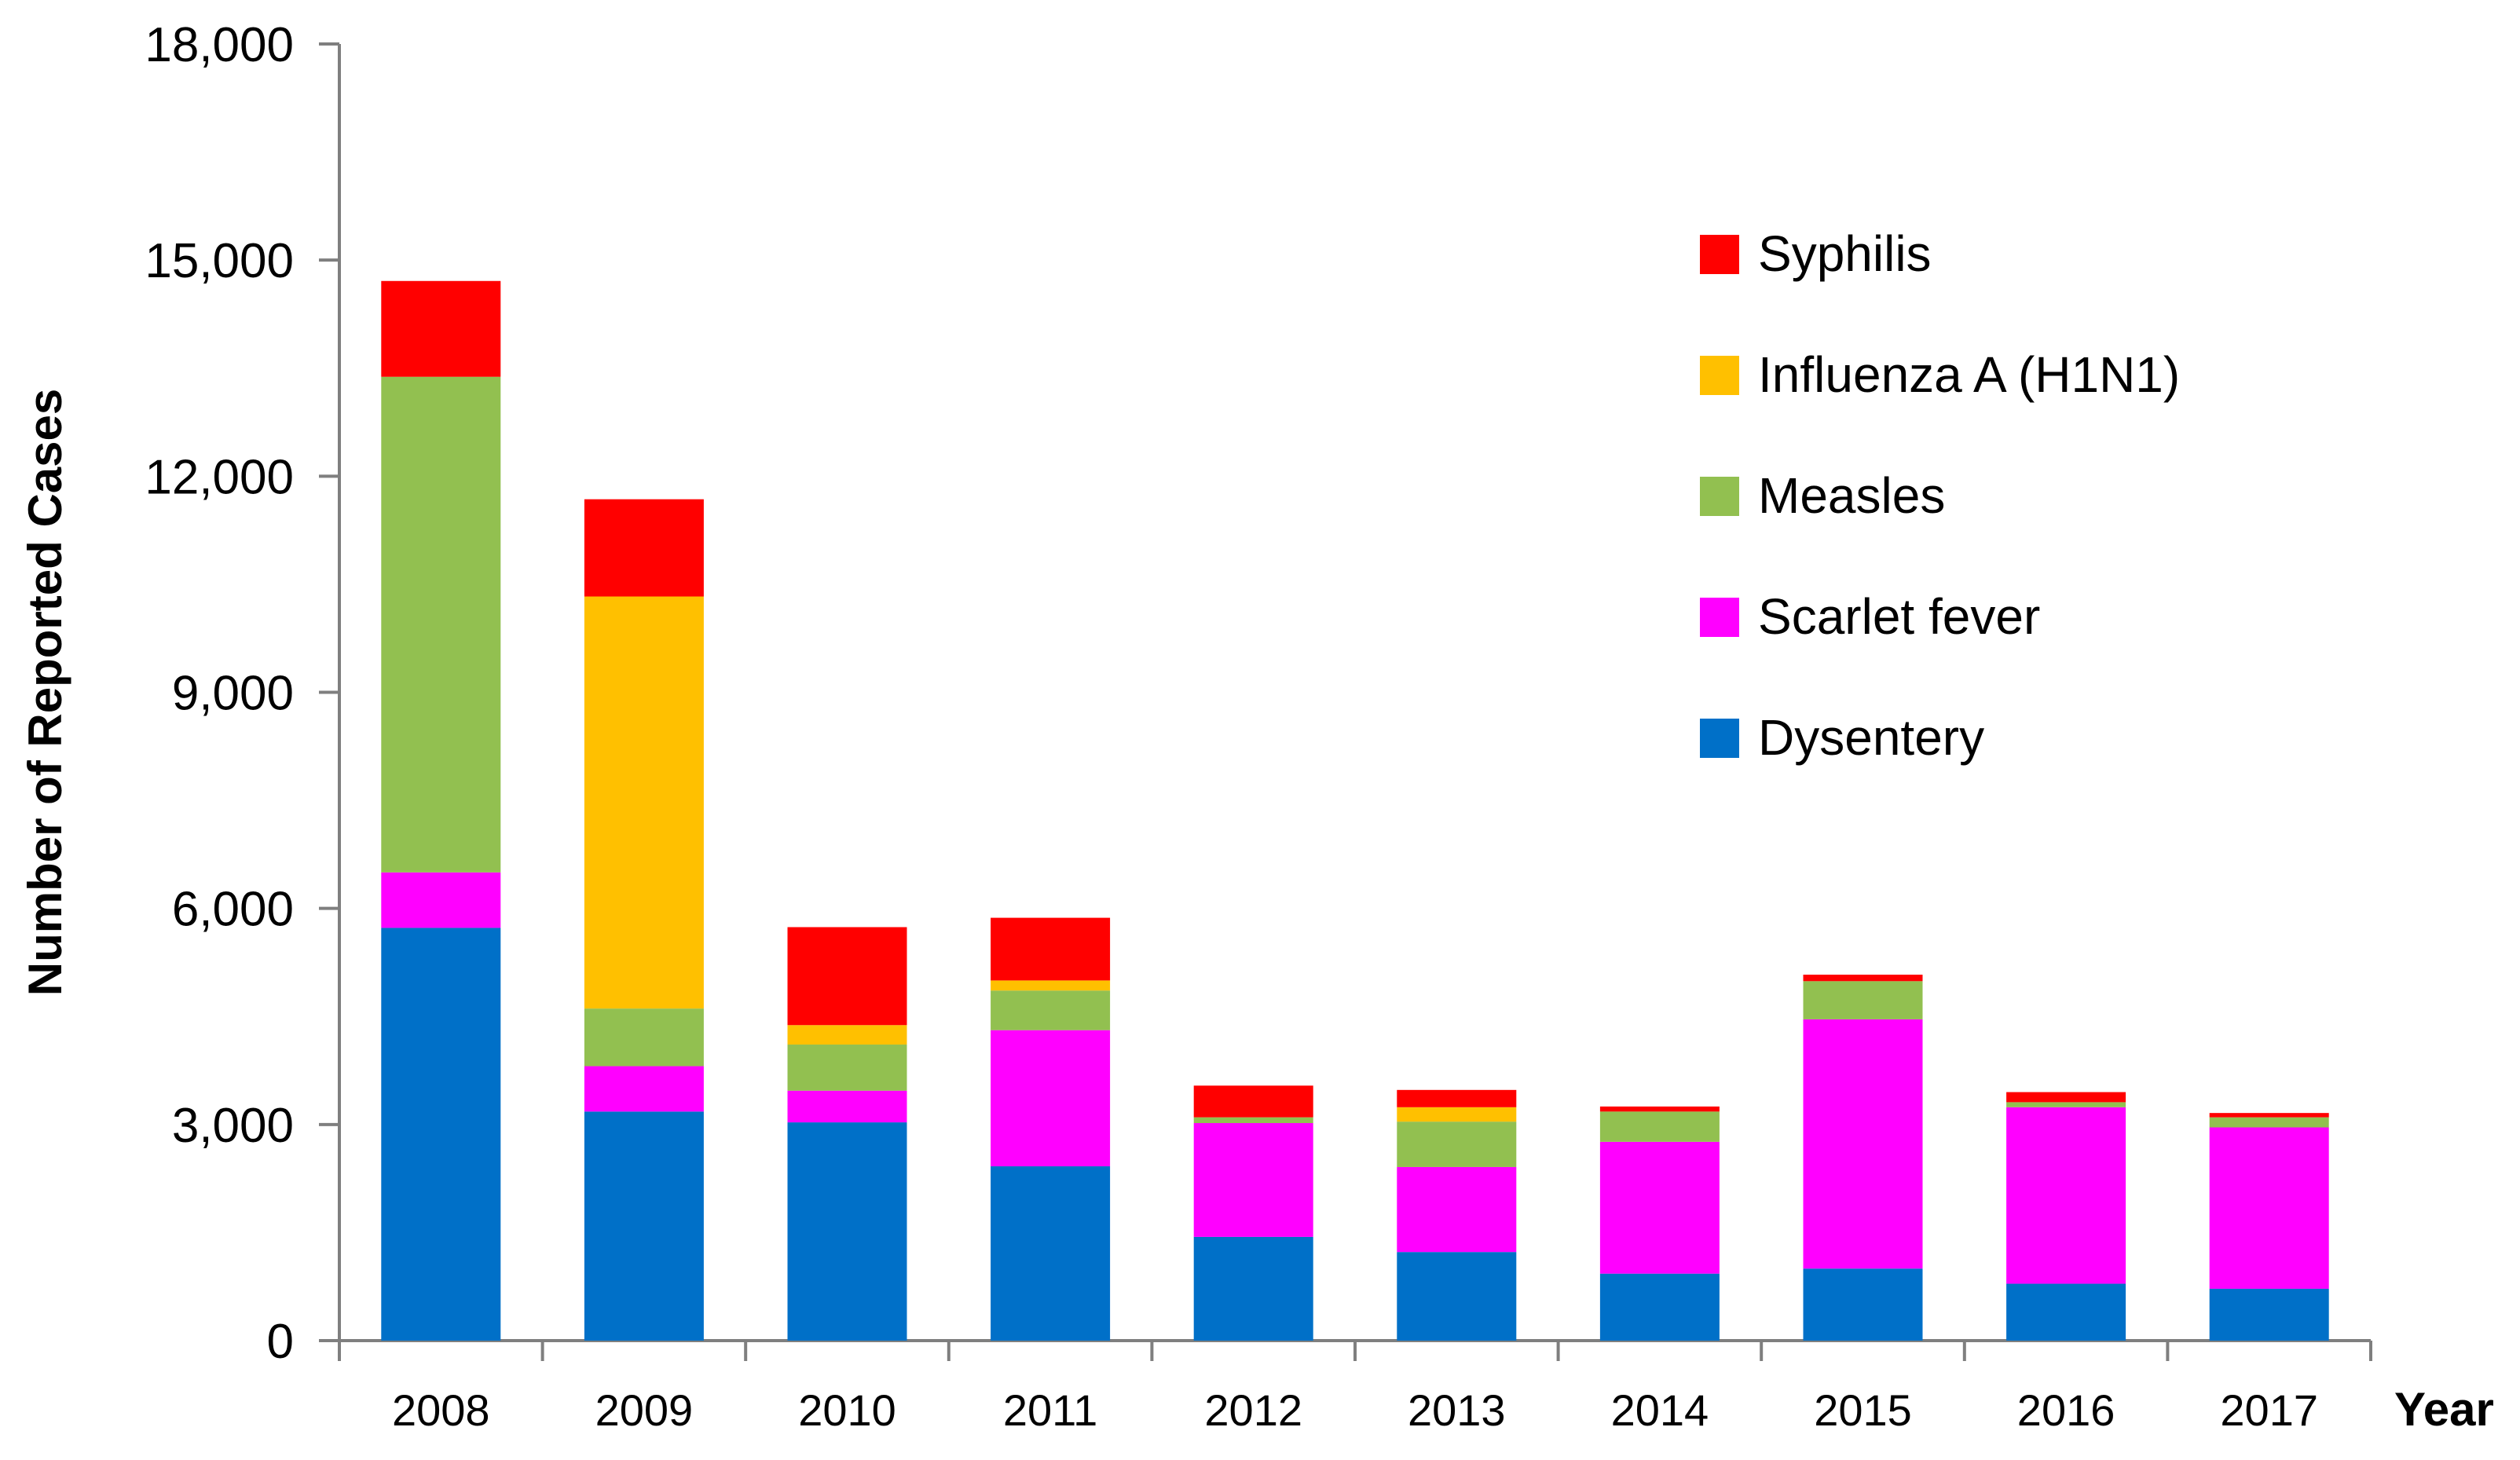  What do you see at coordinates (2444, 1409) in the screenshot?
I see `x-axis-title: Year` at bounding box center [2444, 1409].